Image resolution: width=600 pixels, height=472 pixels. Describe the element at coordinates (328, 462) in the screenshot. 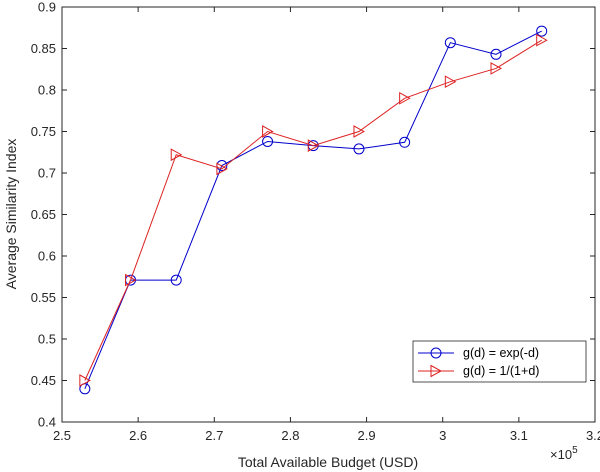

I see `x-axis-title: Total Available Budget (USD)` at that location.